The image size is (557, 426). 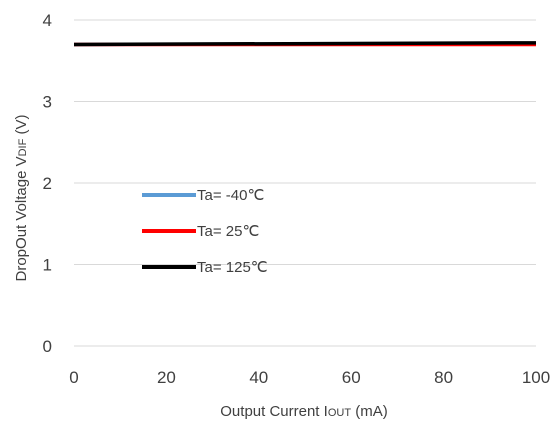 What do you see at coordinates (351, 377) in the screenshot?
I see `x-tick-label: 60` at bounding box center [351, 377].